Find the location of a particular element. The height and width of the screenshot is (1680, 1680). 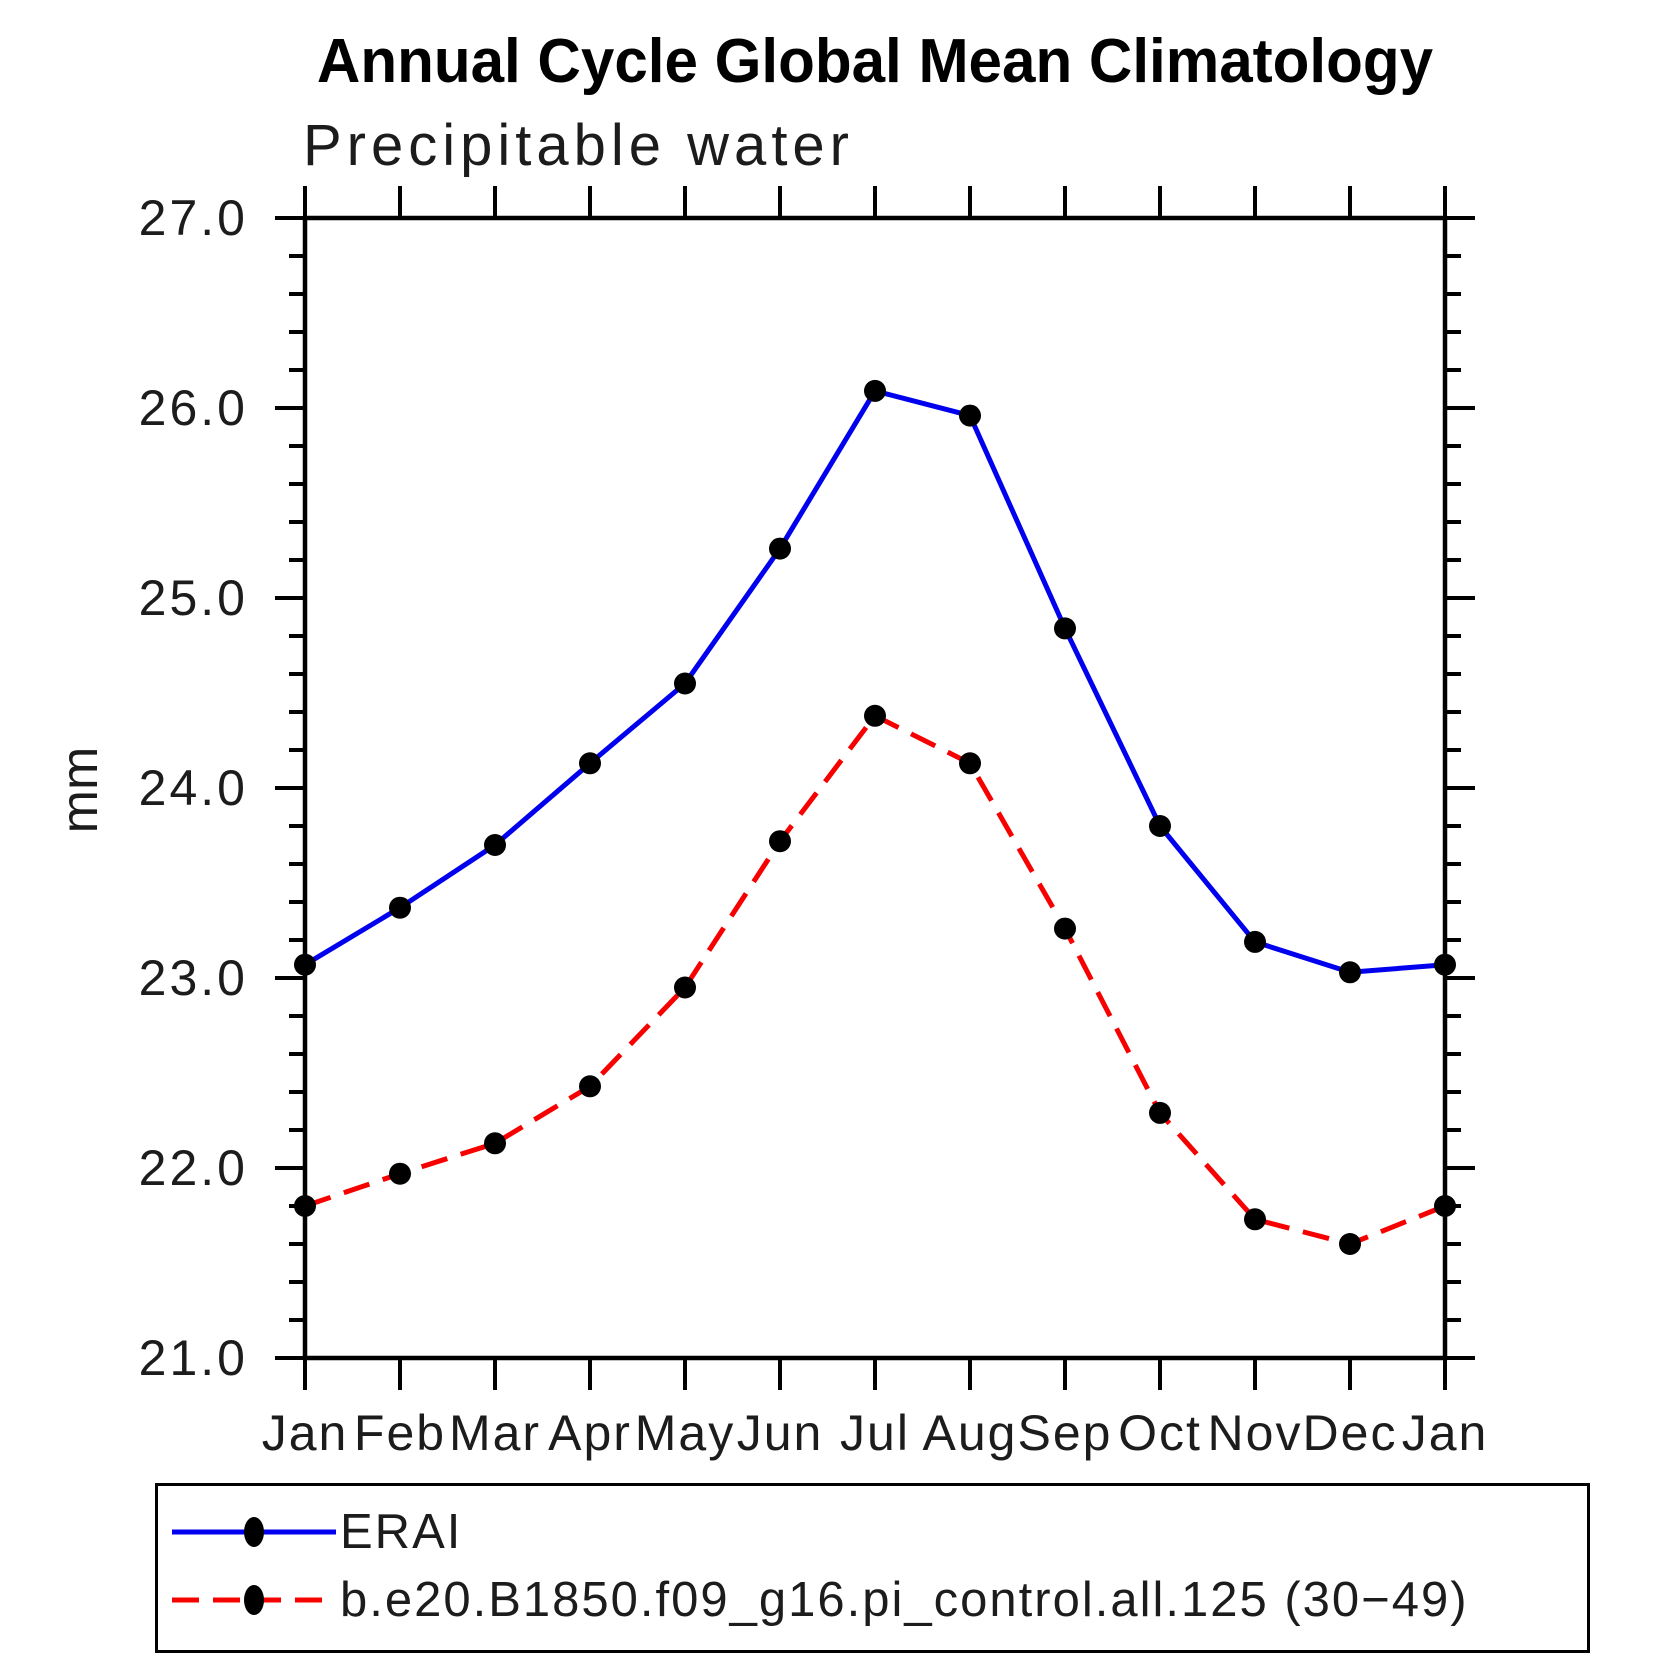

legend-line-sample-dashed is located at coordinates (254, 1600).